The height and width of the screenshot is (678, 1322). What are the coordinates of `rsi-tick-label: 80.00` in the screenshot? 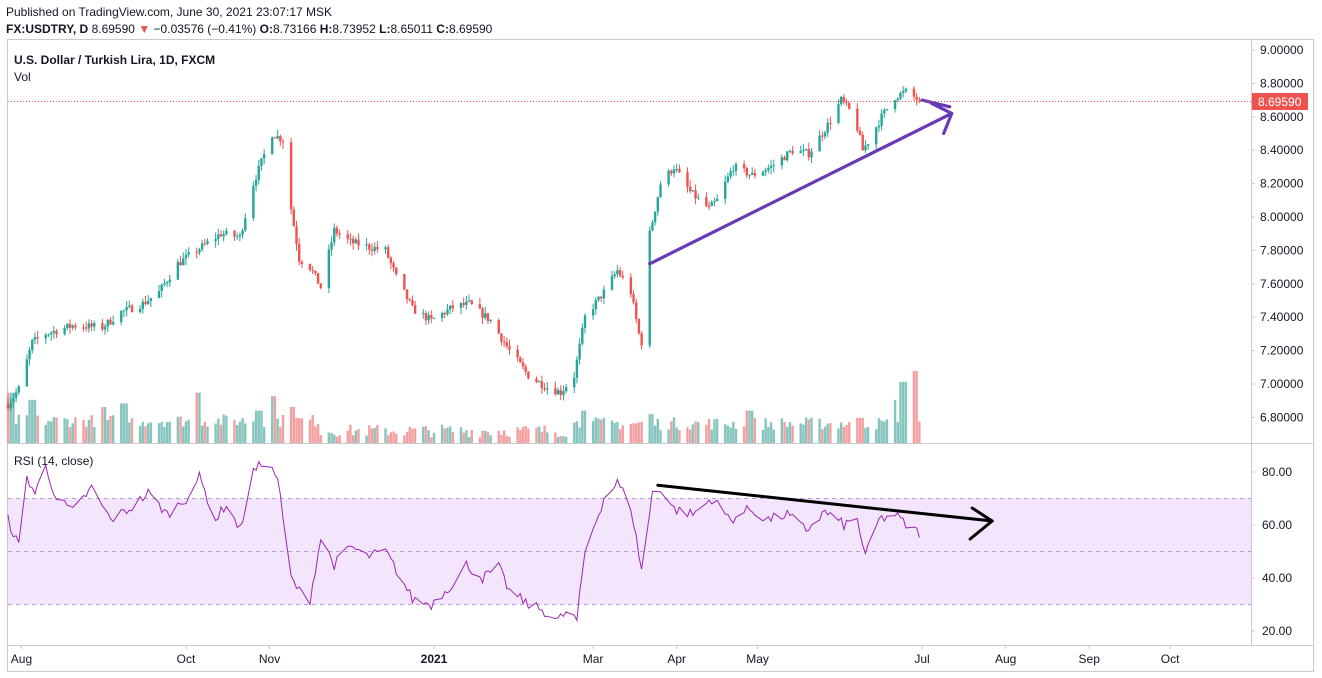 It's located at (1277, 472).